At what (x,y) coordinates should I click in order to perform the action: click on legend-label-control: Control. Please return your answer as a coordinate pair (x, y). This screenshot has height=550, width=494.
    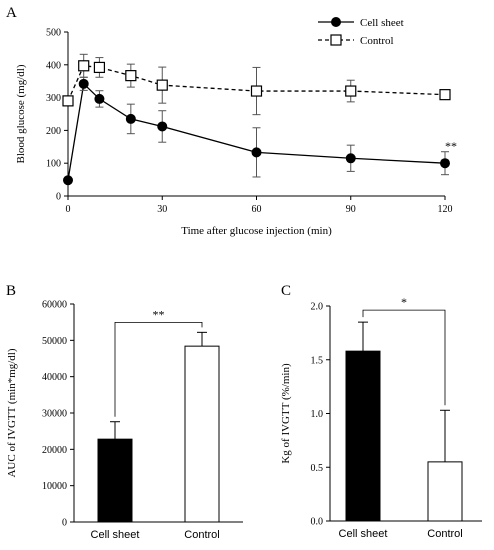
    Looking at the image, I should click on (377, 41).